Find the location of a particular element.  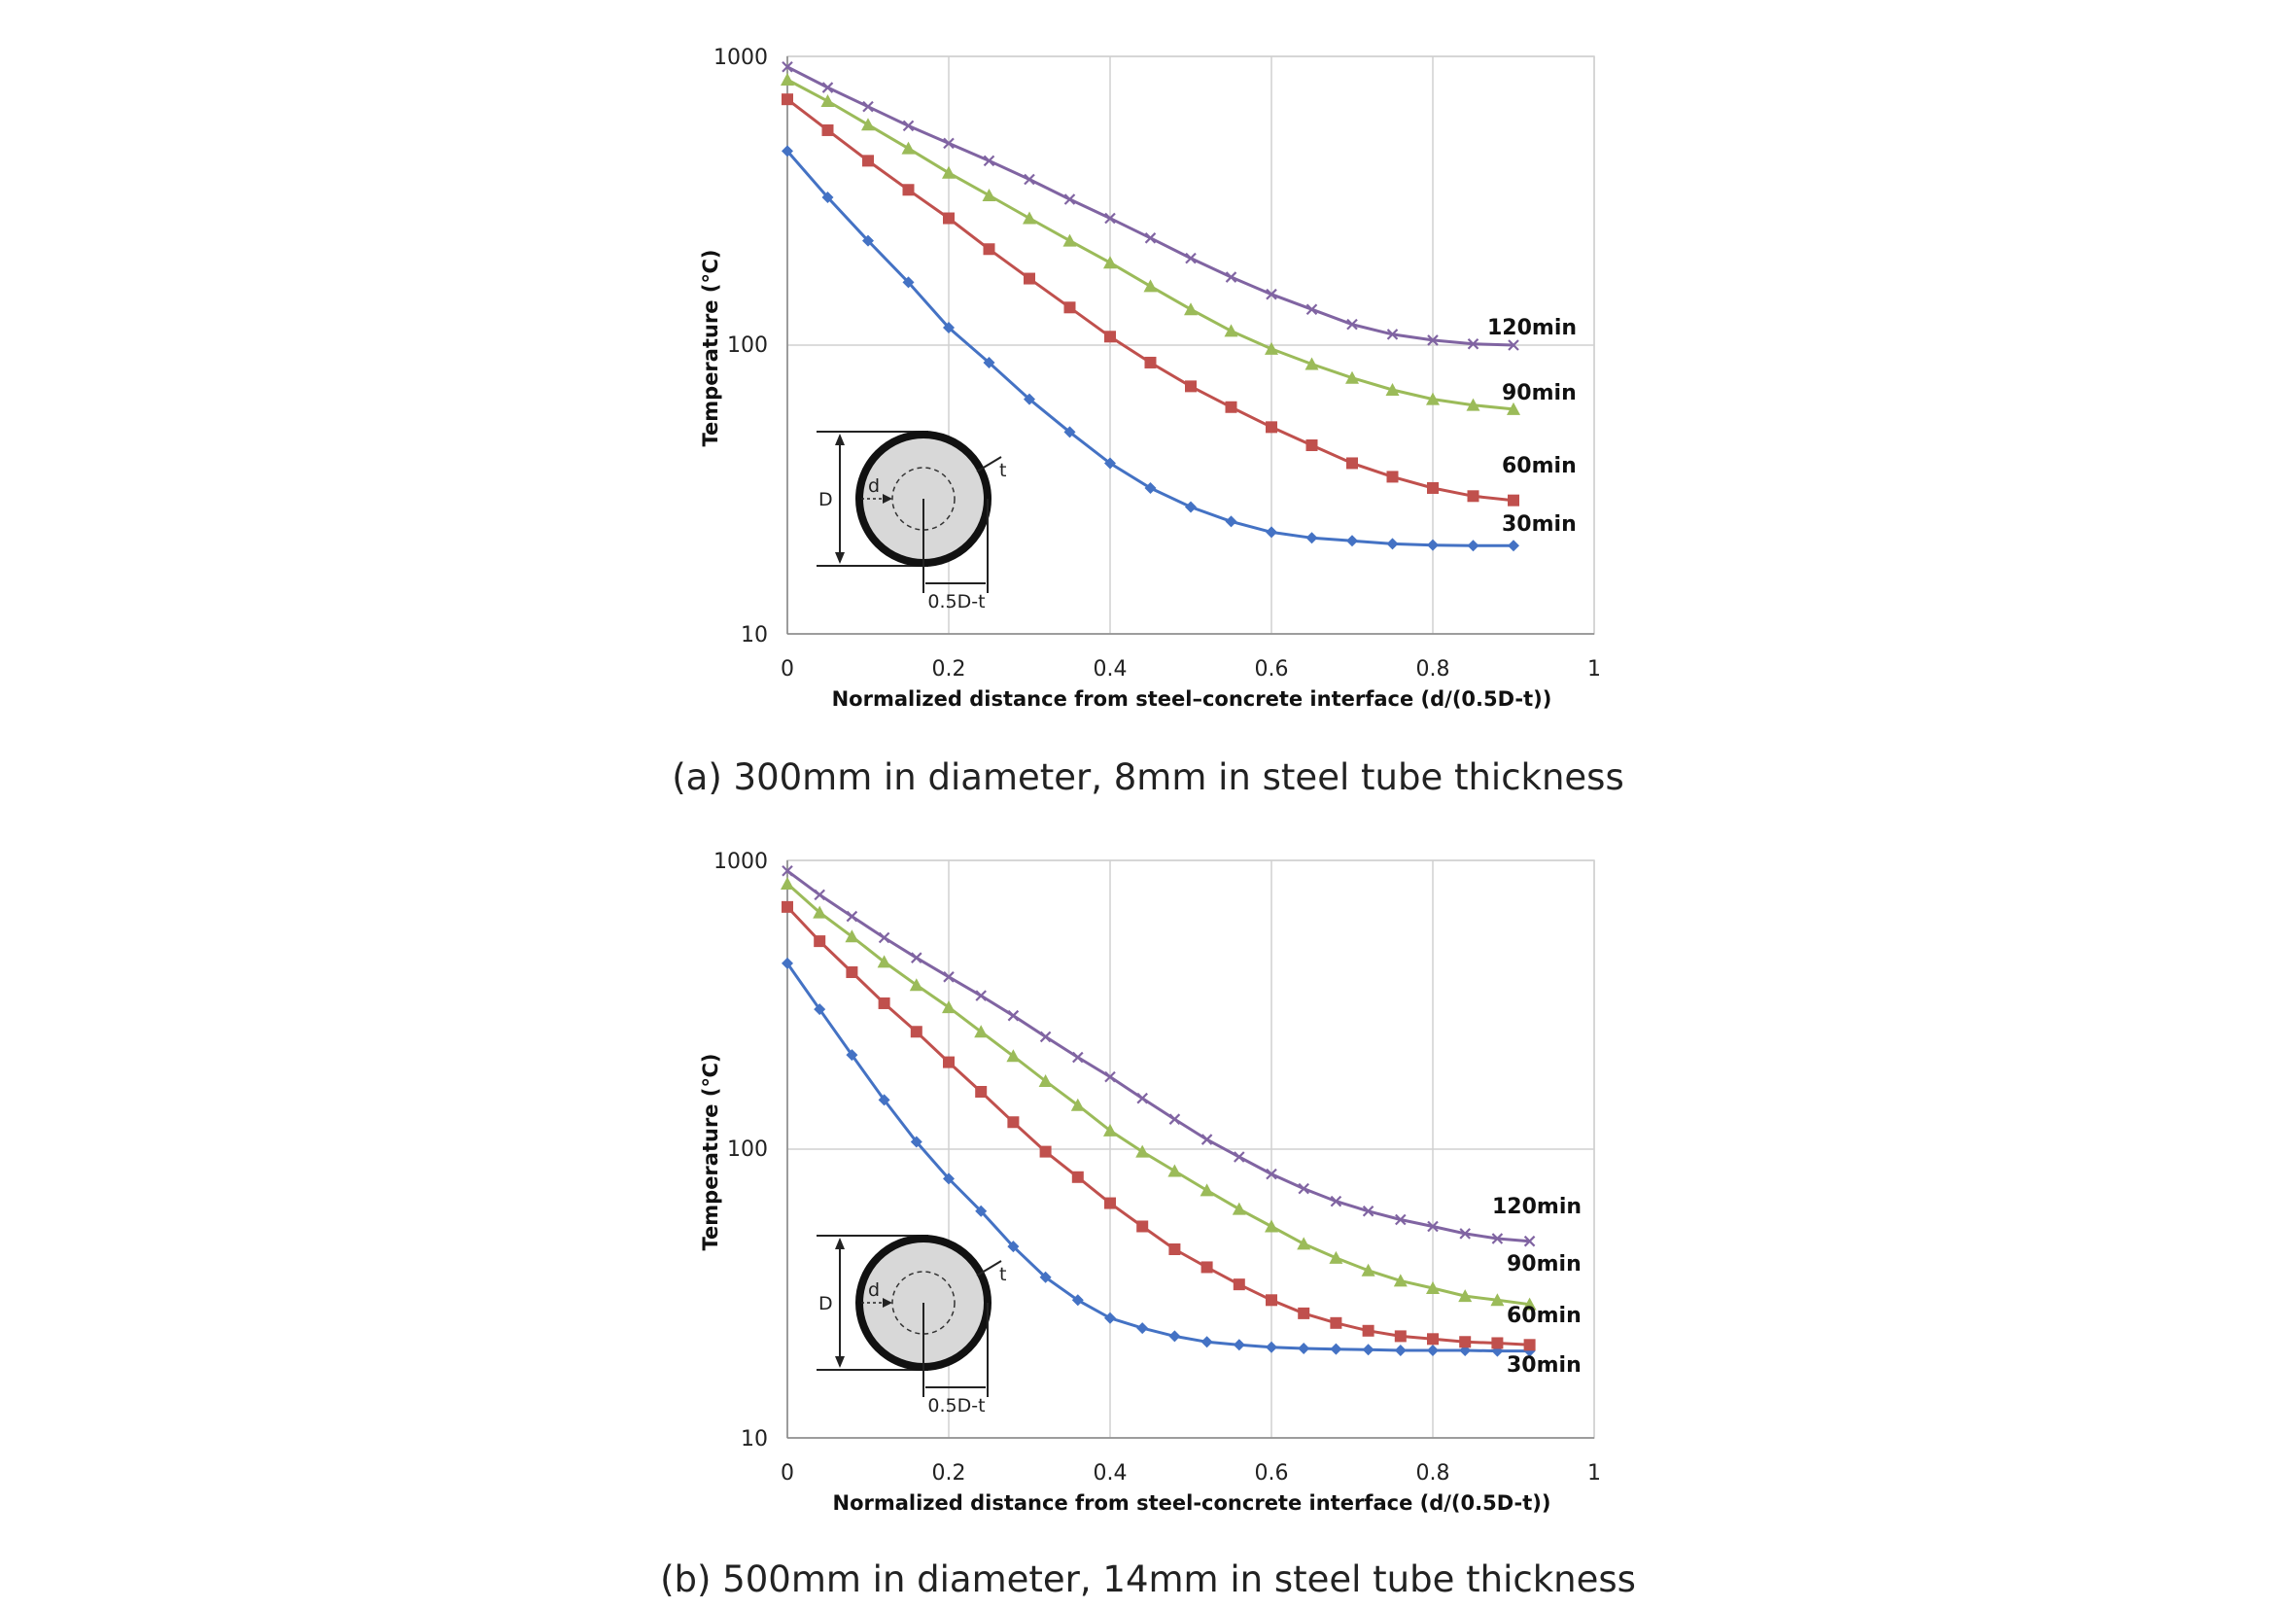

x-tick-label: 0 is located at coordinates (787, 1473).